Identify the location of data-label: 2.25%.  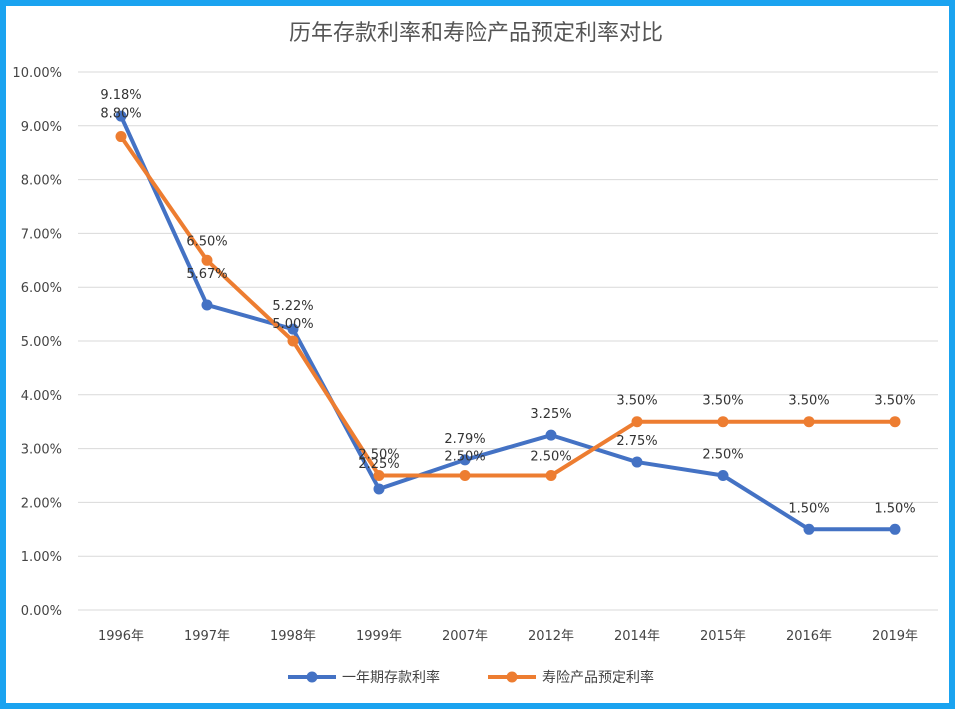
(378, 464).